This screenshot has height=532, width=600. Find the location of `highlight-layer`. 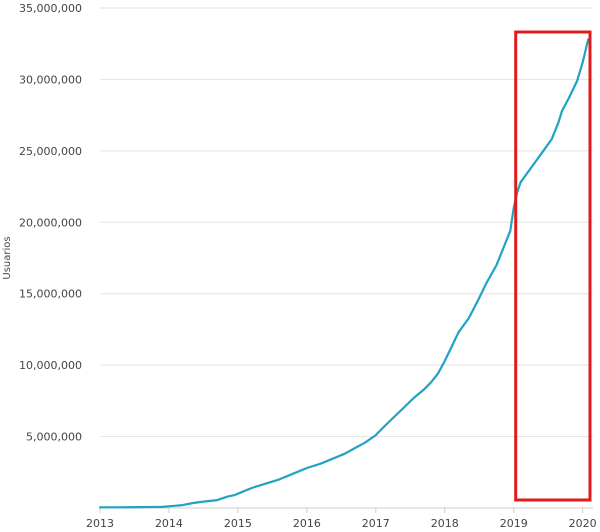

highlight-layer is located at coordinates (553, 266).